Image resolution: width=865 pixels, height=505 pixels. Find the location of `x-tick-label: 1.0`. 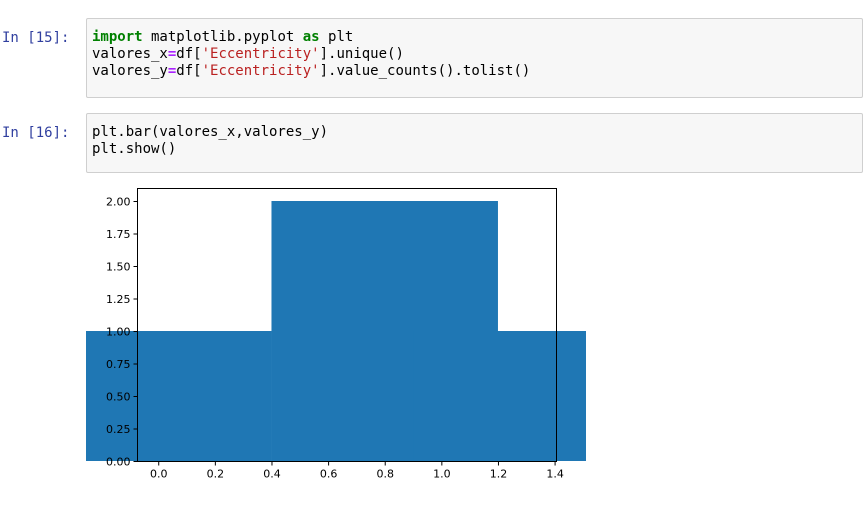

x-tick-label: 1.0 is located at coordinates (442, 474).